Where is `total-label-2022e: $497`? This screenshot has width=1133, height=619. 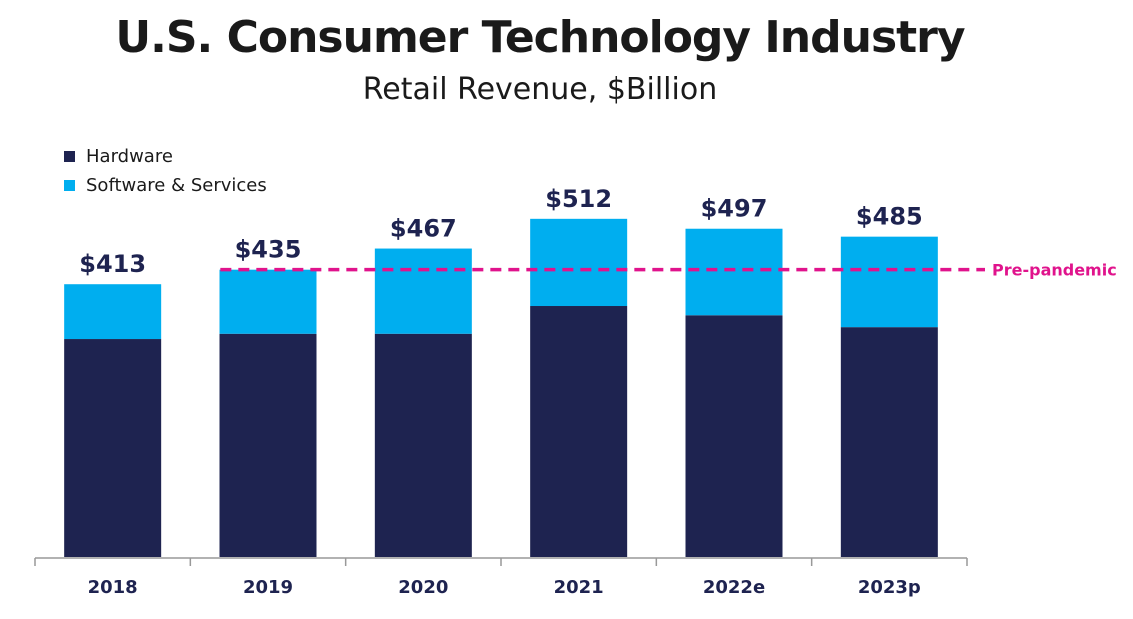
total-label-2022e: $497 is located at coordinates (734, 209).